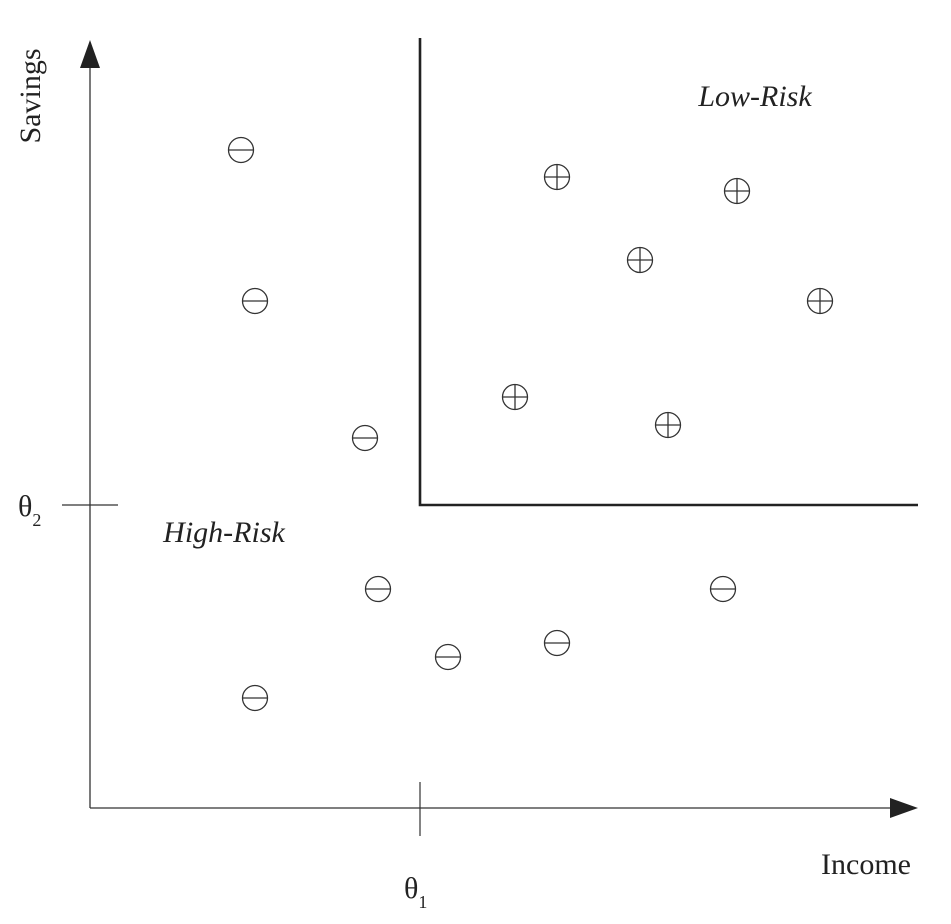  What do you see at coordinates (866, 864) in the screenshot?
I see `x-axis-label: Income` at bounding box center [866, 864].